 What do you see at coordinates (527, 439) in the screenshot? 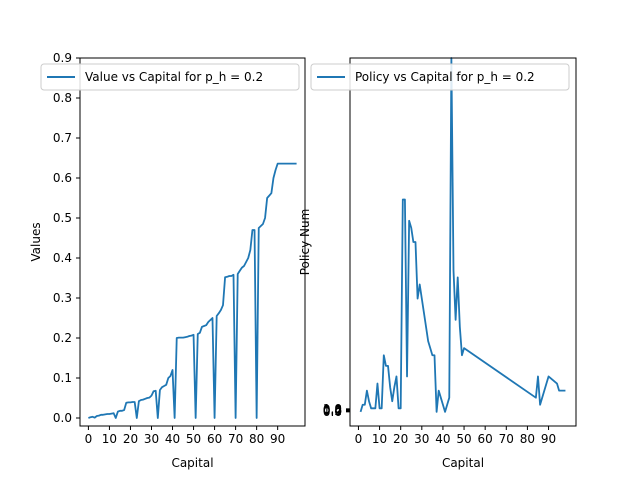
I see `right-x-tick-label: 80` at bounding box center [527, 439].